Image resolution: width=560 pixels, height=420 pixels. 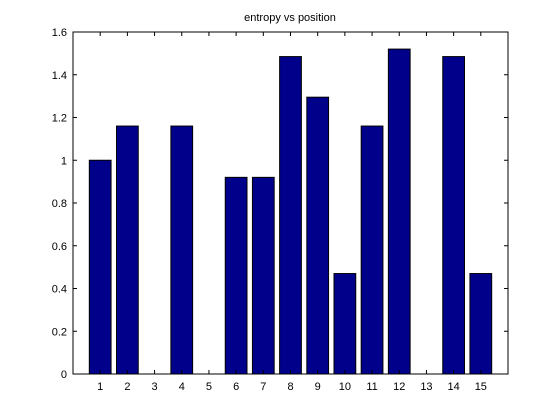 I want to click on chart-title: entropy vs position, so click(x=290, y=18).